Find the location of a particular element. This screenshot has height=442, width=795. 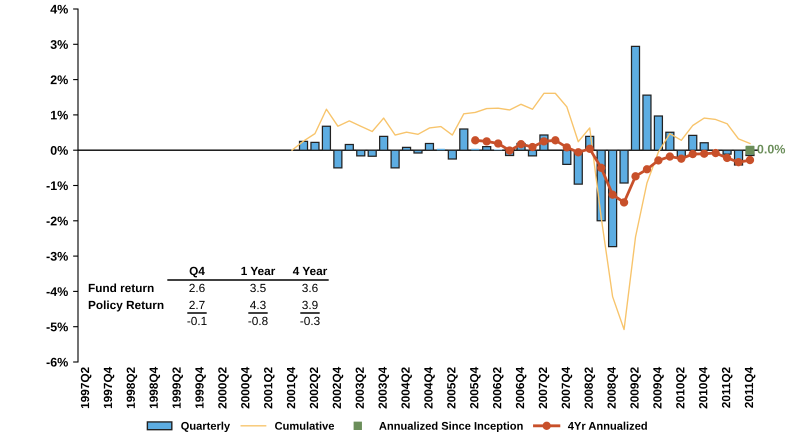

annotation: 2.6 is located at coordinates (197, 288).